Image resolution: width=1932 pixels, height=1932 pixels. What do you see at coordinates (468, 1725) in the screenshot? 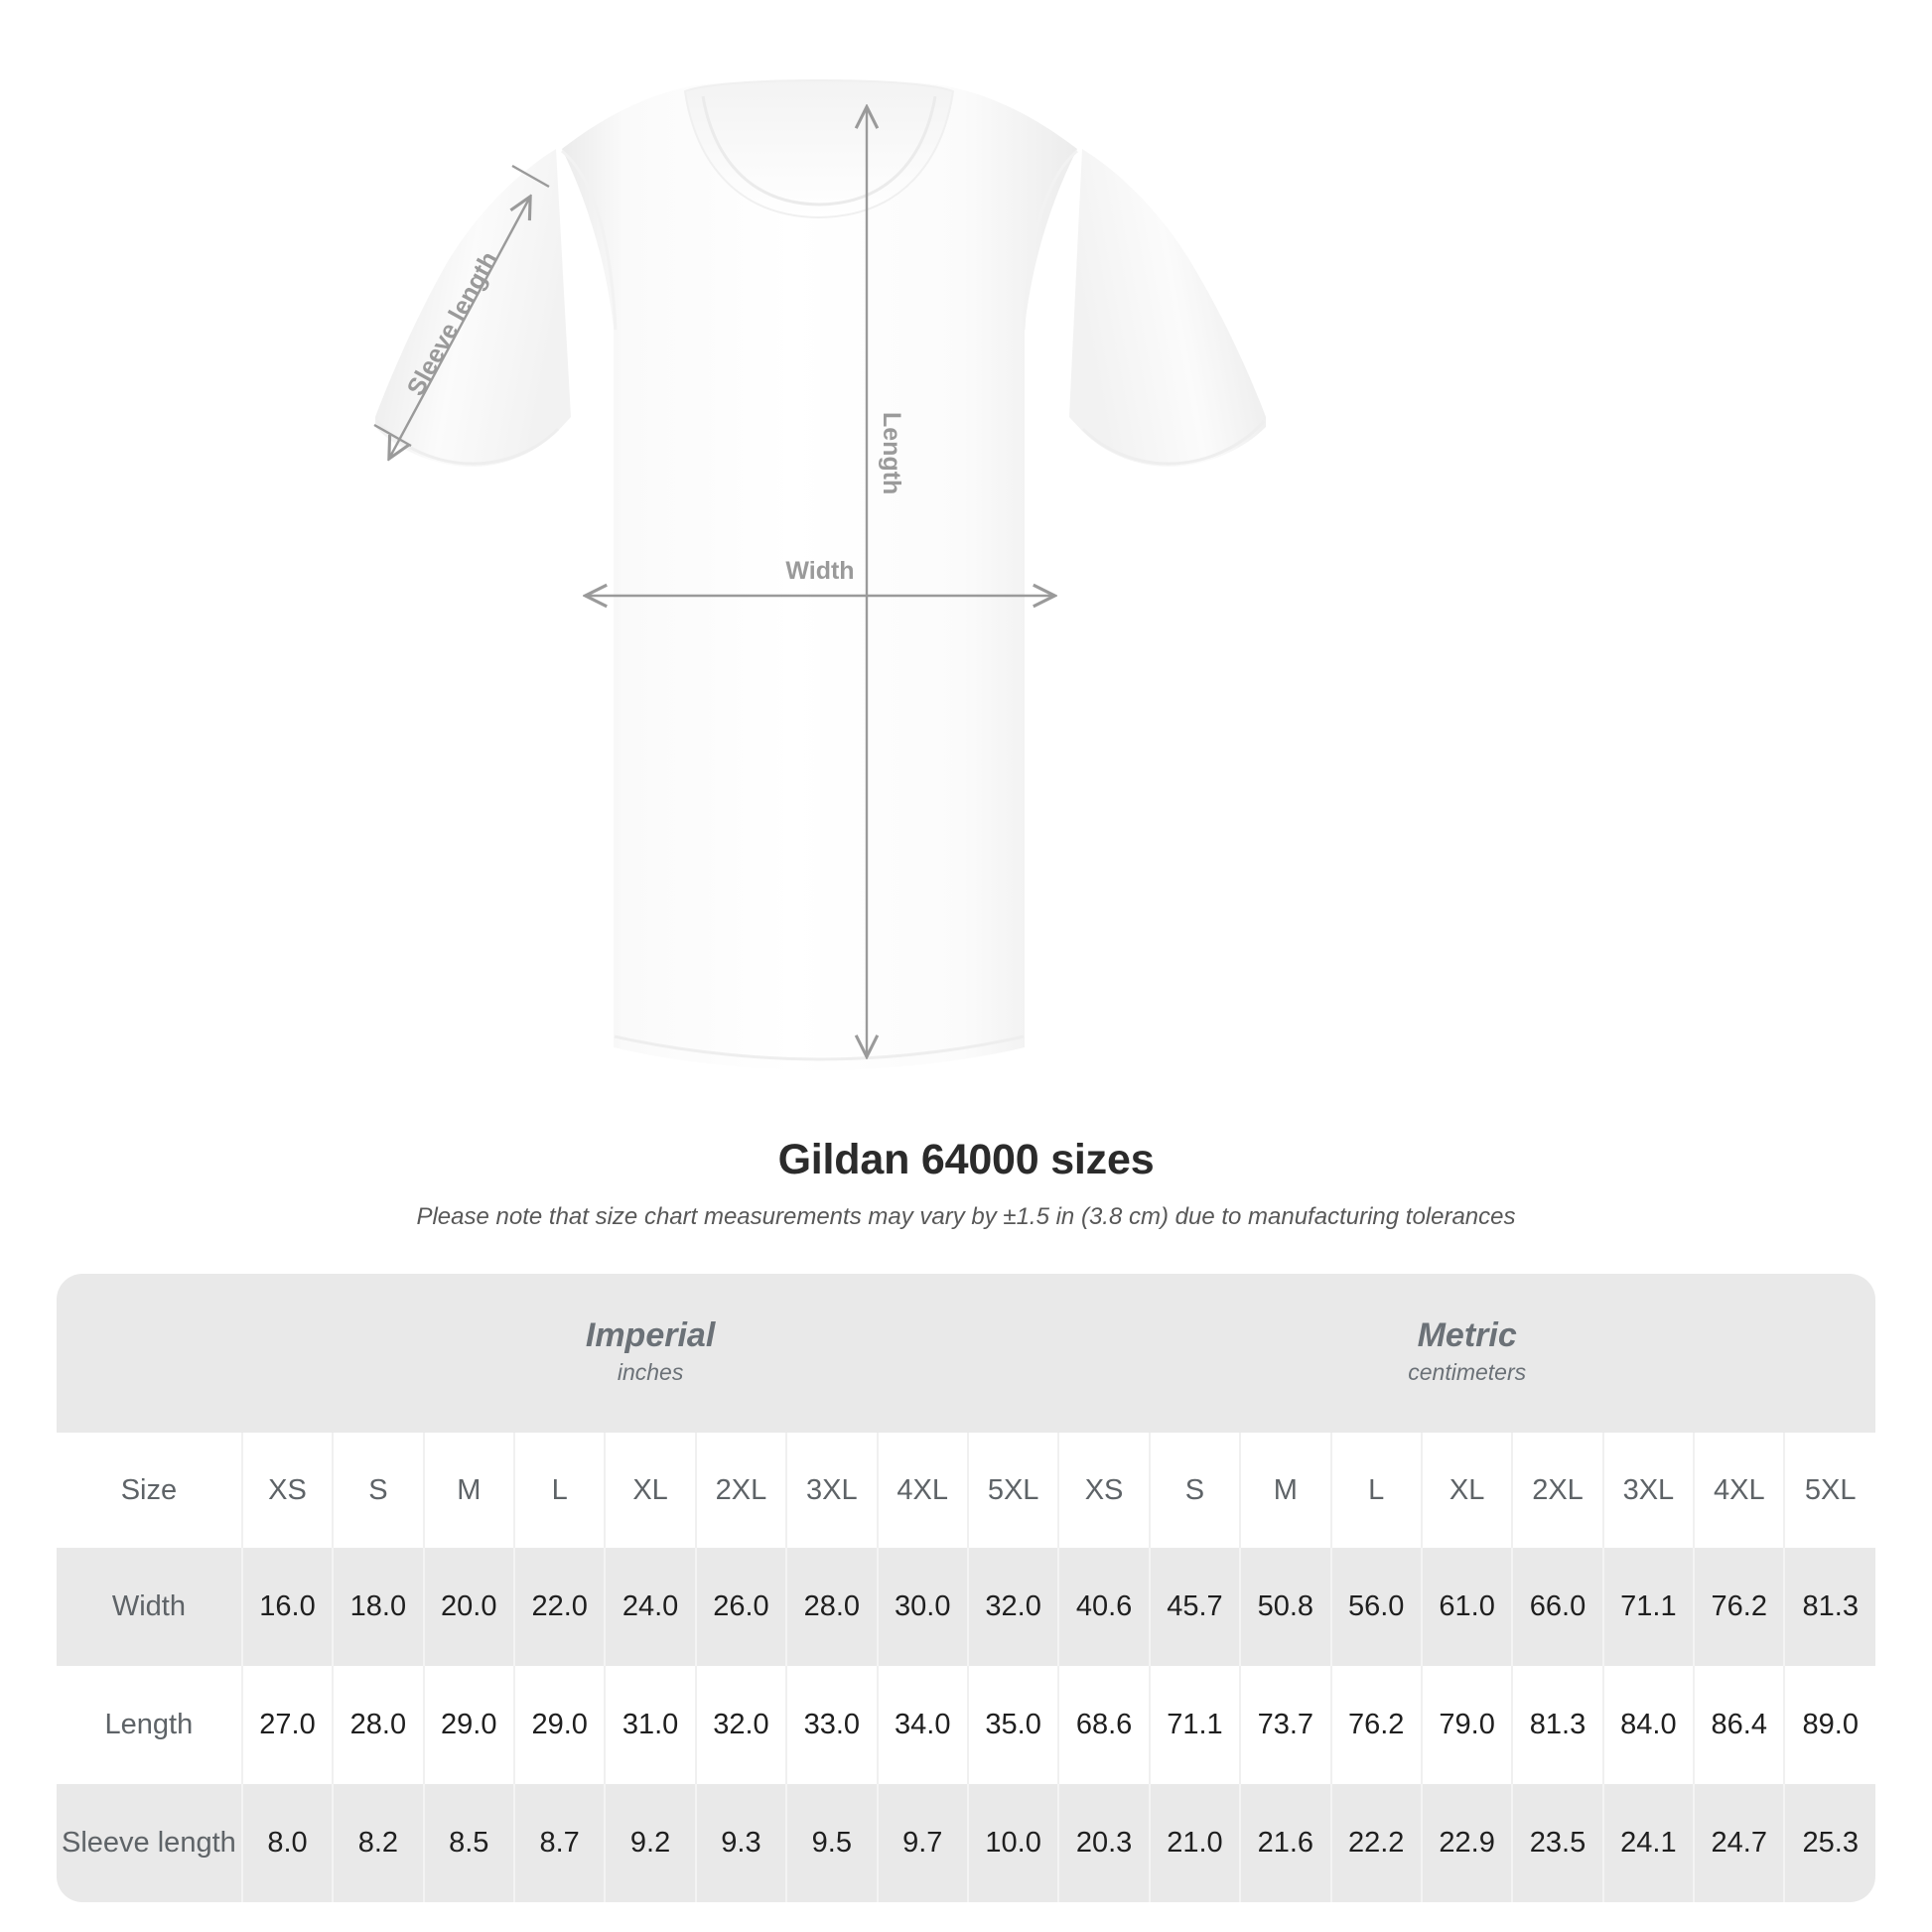
I see `cell-length-imperial-m: 29.0` at bounding box center [468, 1725].